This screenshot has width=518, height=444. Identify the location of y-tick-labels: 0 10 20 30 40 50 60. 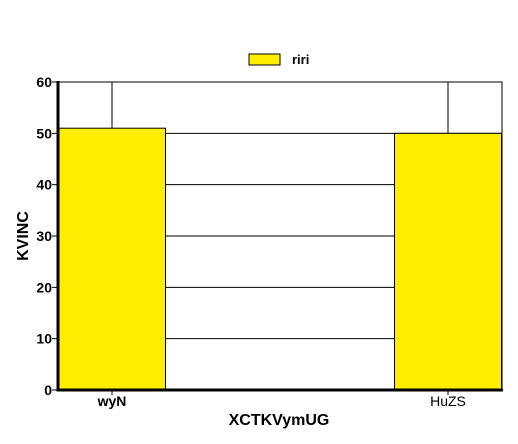
(47, 236).